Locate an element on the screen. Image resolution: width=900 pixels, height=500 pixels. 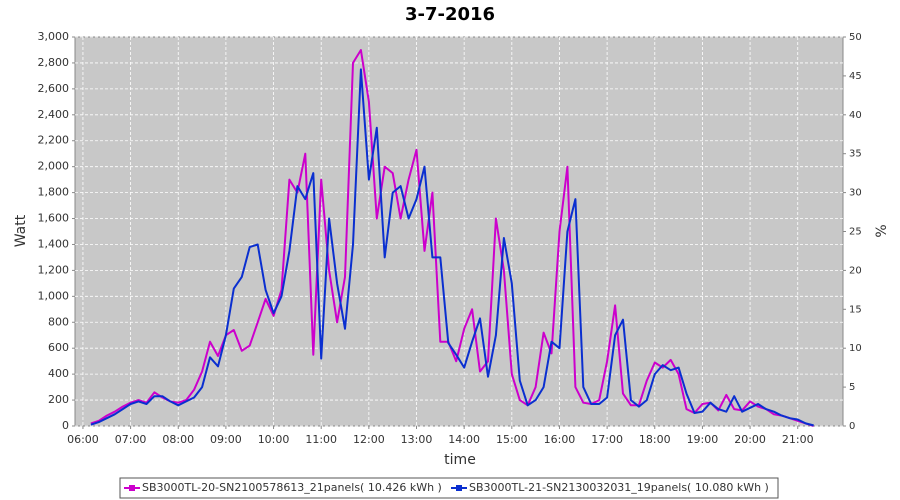
y-tick-label: 2,000 is located at coordinates (54, 166).